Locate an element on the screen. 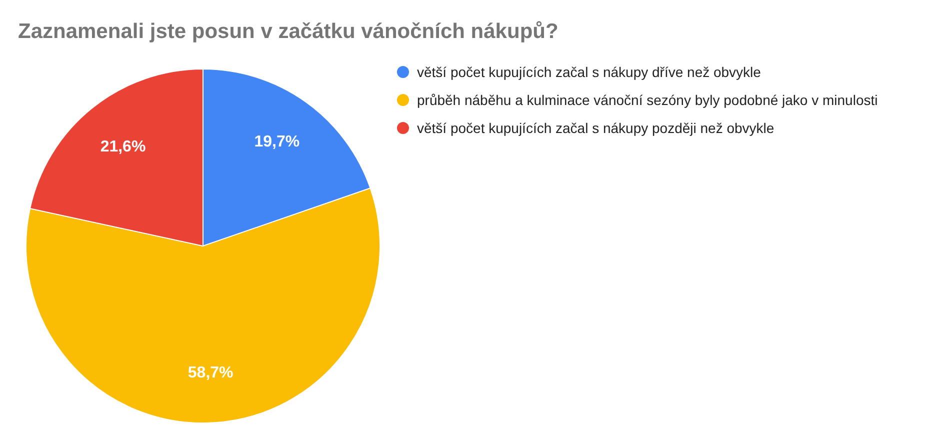 Image resolution: width=933 pixels, height=440 pixels. legend-label: větší počet kupujících začal s nákupy později než obvykle is located at coordinates (595, 128).